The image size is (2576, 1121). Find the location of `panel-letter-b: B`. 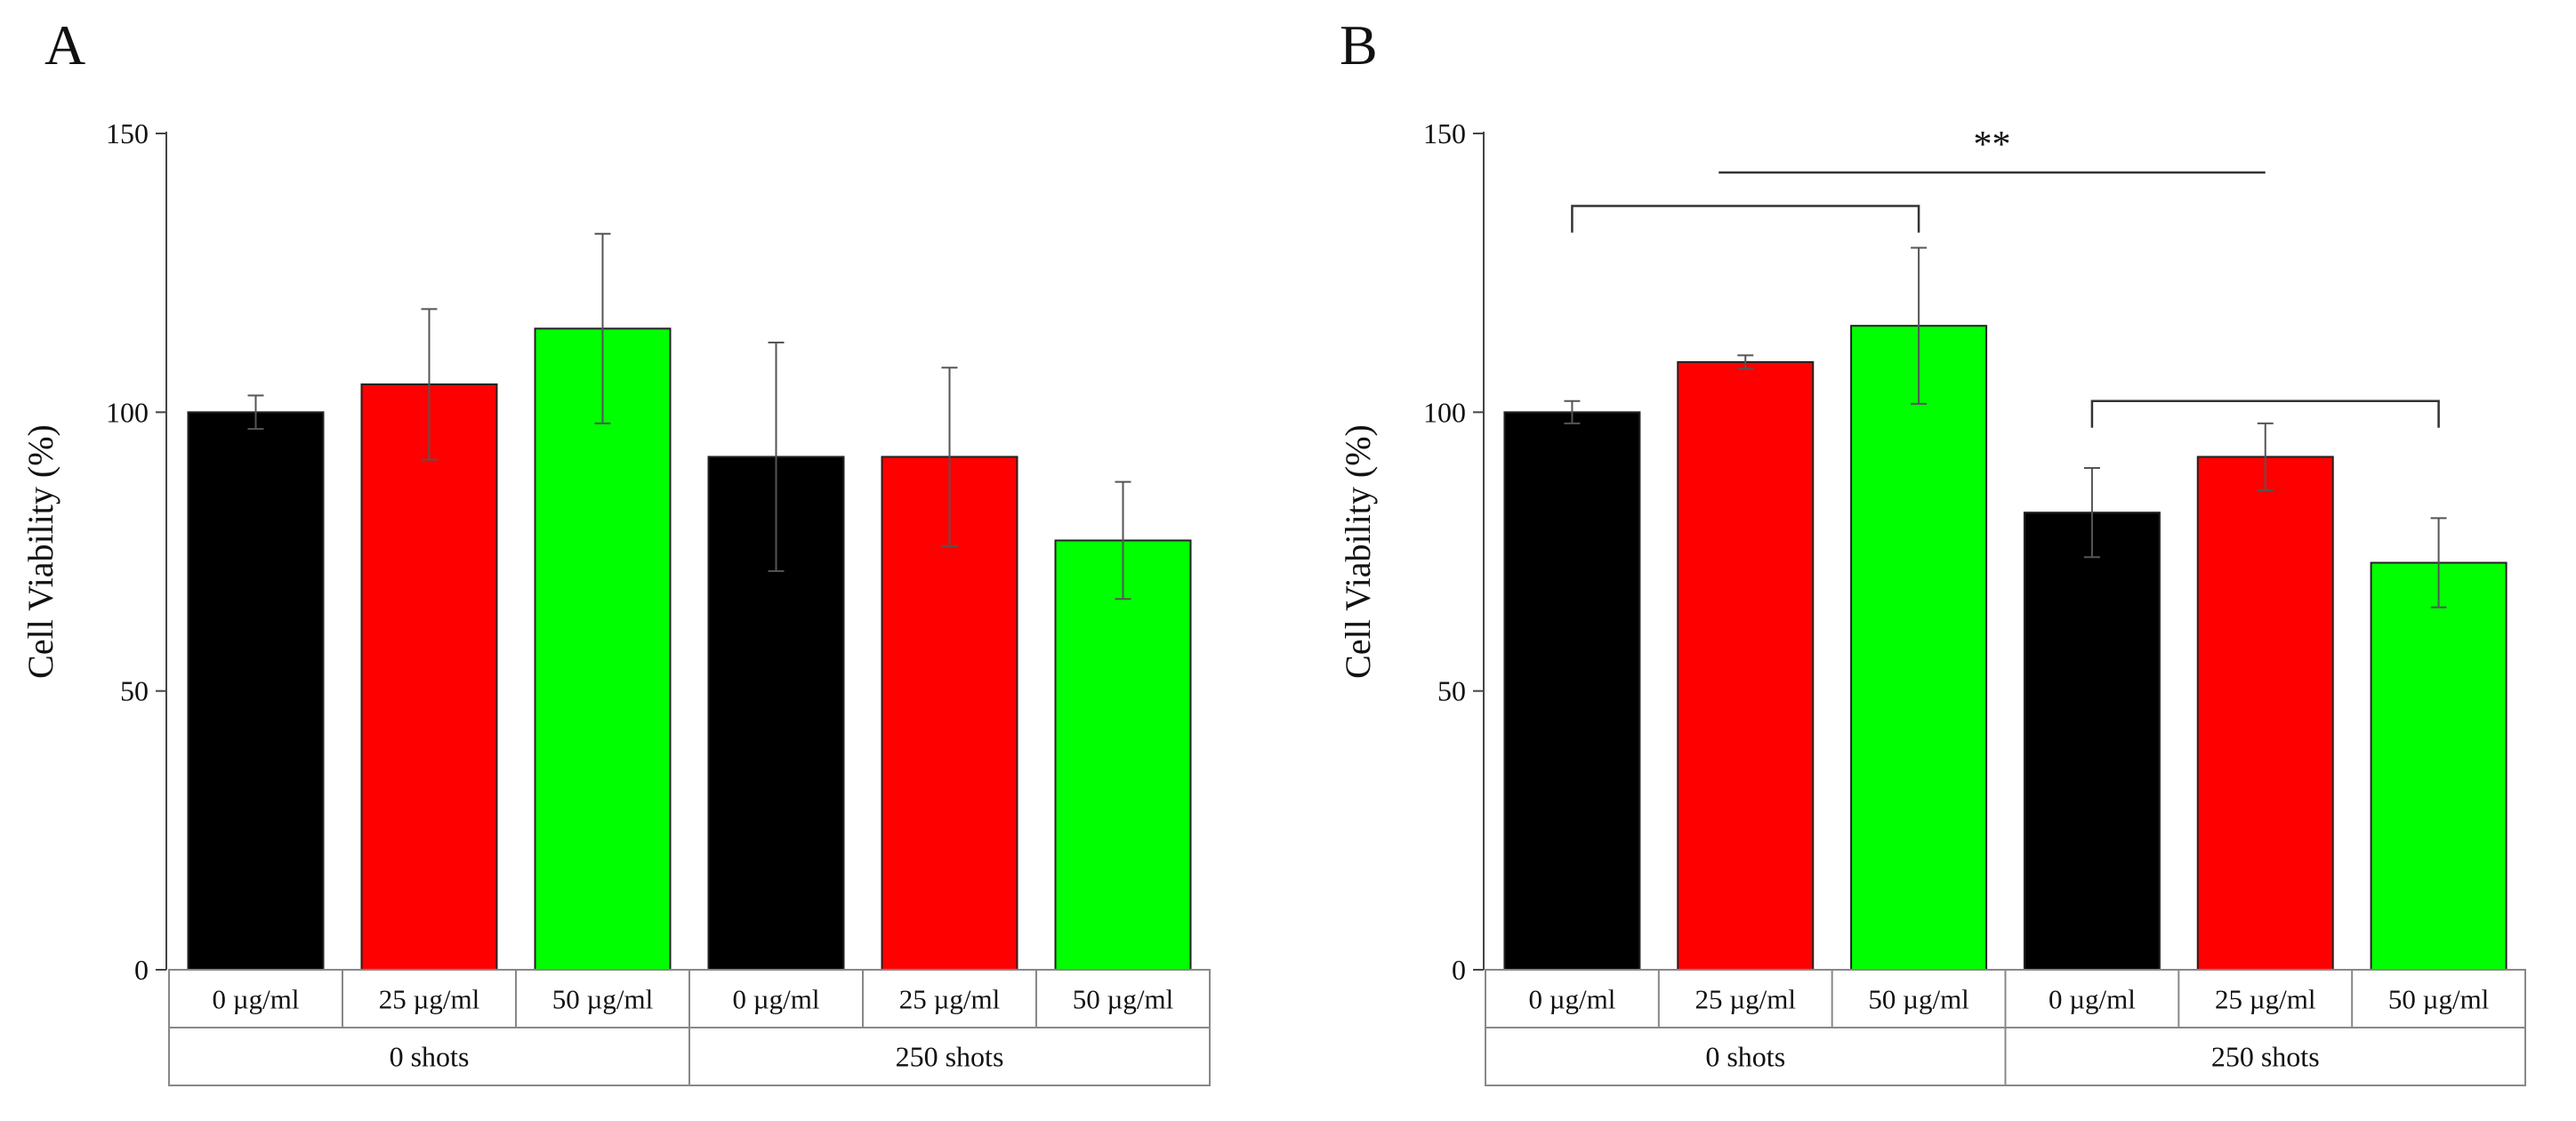

panel-letter-b: B is located at coordinates (1359, 45).